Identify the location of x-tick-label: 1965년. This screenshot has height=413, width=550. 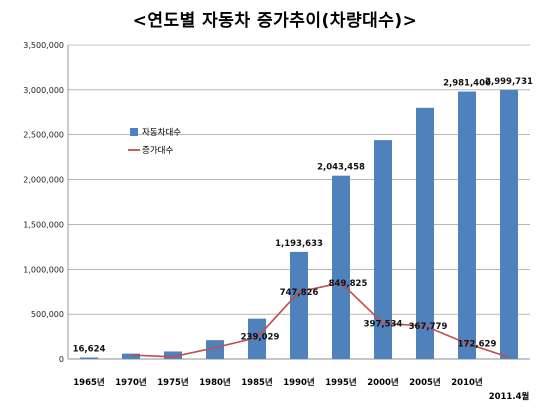
(89, 382).